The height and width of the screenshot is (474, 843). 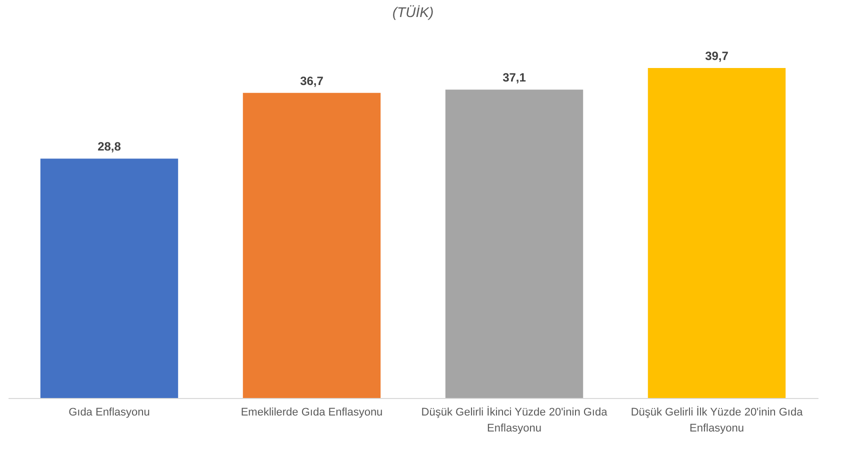 What do you see at coordinates (514, 77) in the screenshot?
I see `data-label: 37,1` at bounding box center [514, 77].